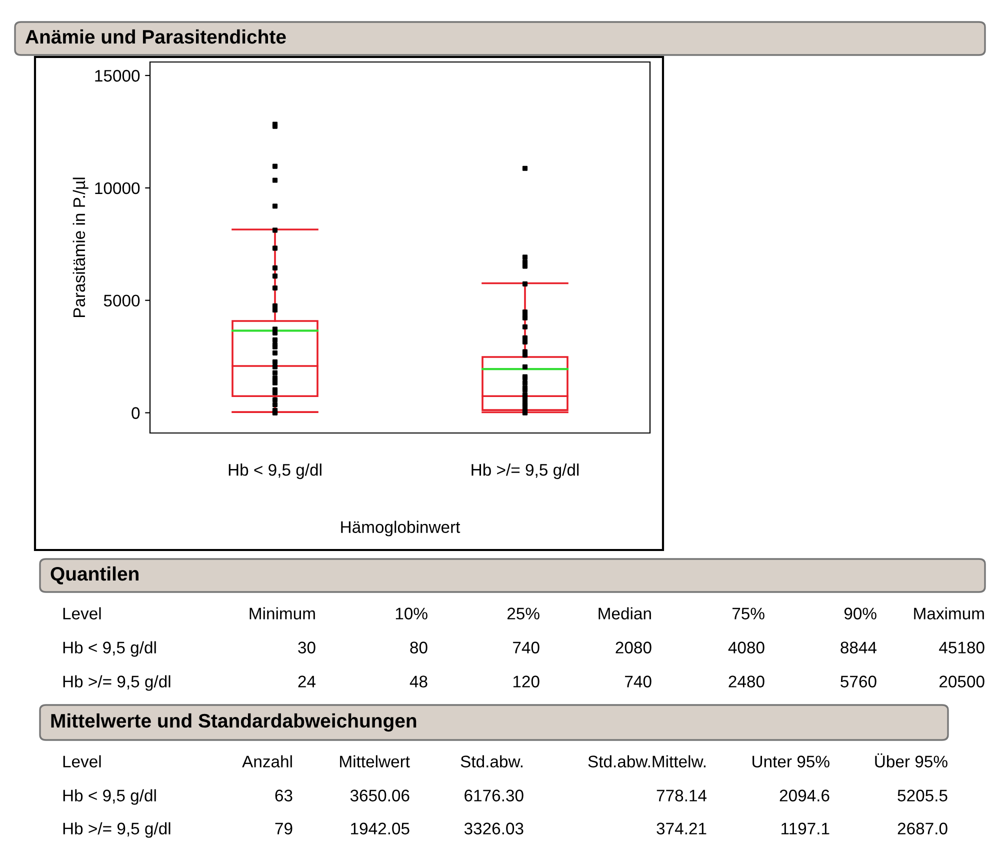  Describe the element at coordinates (380, 796) in the screenshot. I see `text: 3650.06` at that location.